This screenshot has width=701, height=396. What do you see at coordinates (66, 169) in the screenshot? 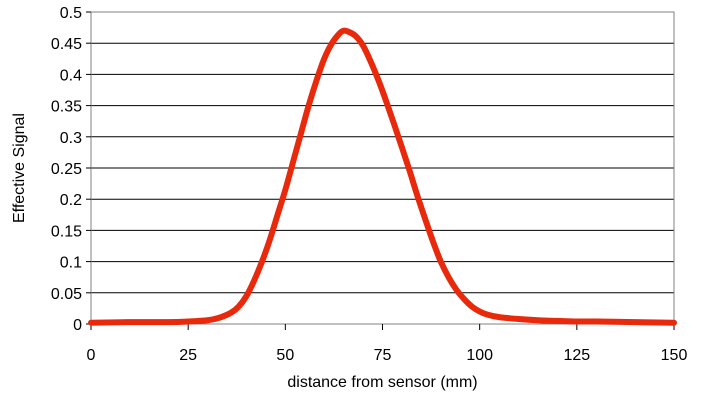
I see `y-tick-label: 0.25` at bounding box center [66, 169].